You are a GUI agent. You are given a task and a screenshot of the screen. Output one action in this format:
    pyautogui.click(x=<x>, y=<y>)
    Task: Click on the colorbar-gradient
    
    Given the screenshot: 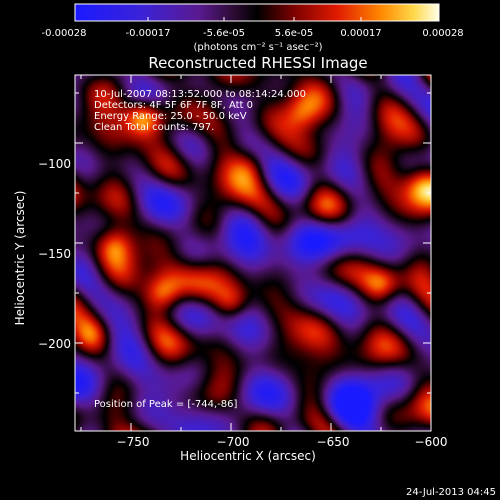 What is the action you would take?
    pyautogui.click(x=257, y=12)
    